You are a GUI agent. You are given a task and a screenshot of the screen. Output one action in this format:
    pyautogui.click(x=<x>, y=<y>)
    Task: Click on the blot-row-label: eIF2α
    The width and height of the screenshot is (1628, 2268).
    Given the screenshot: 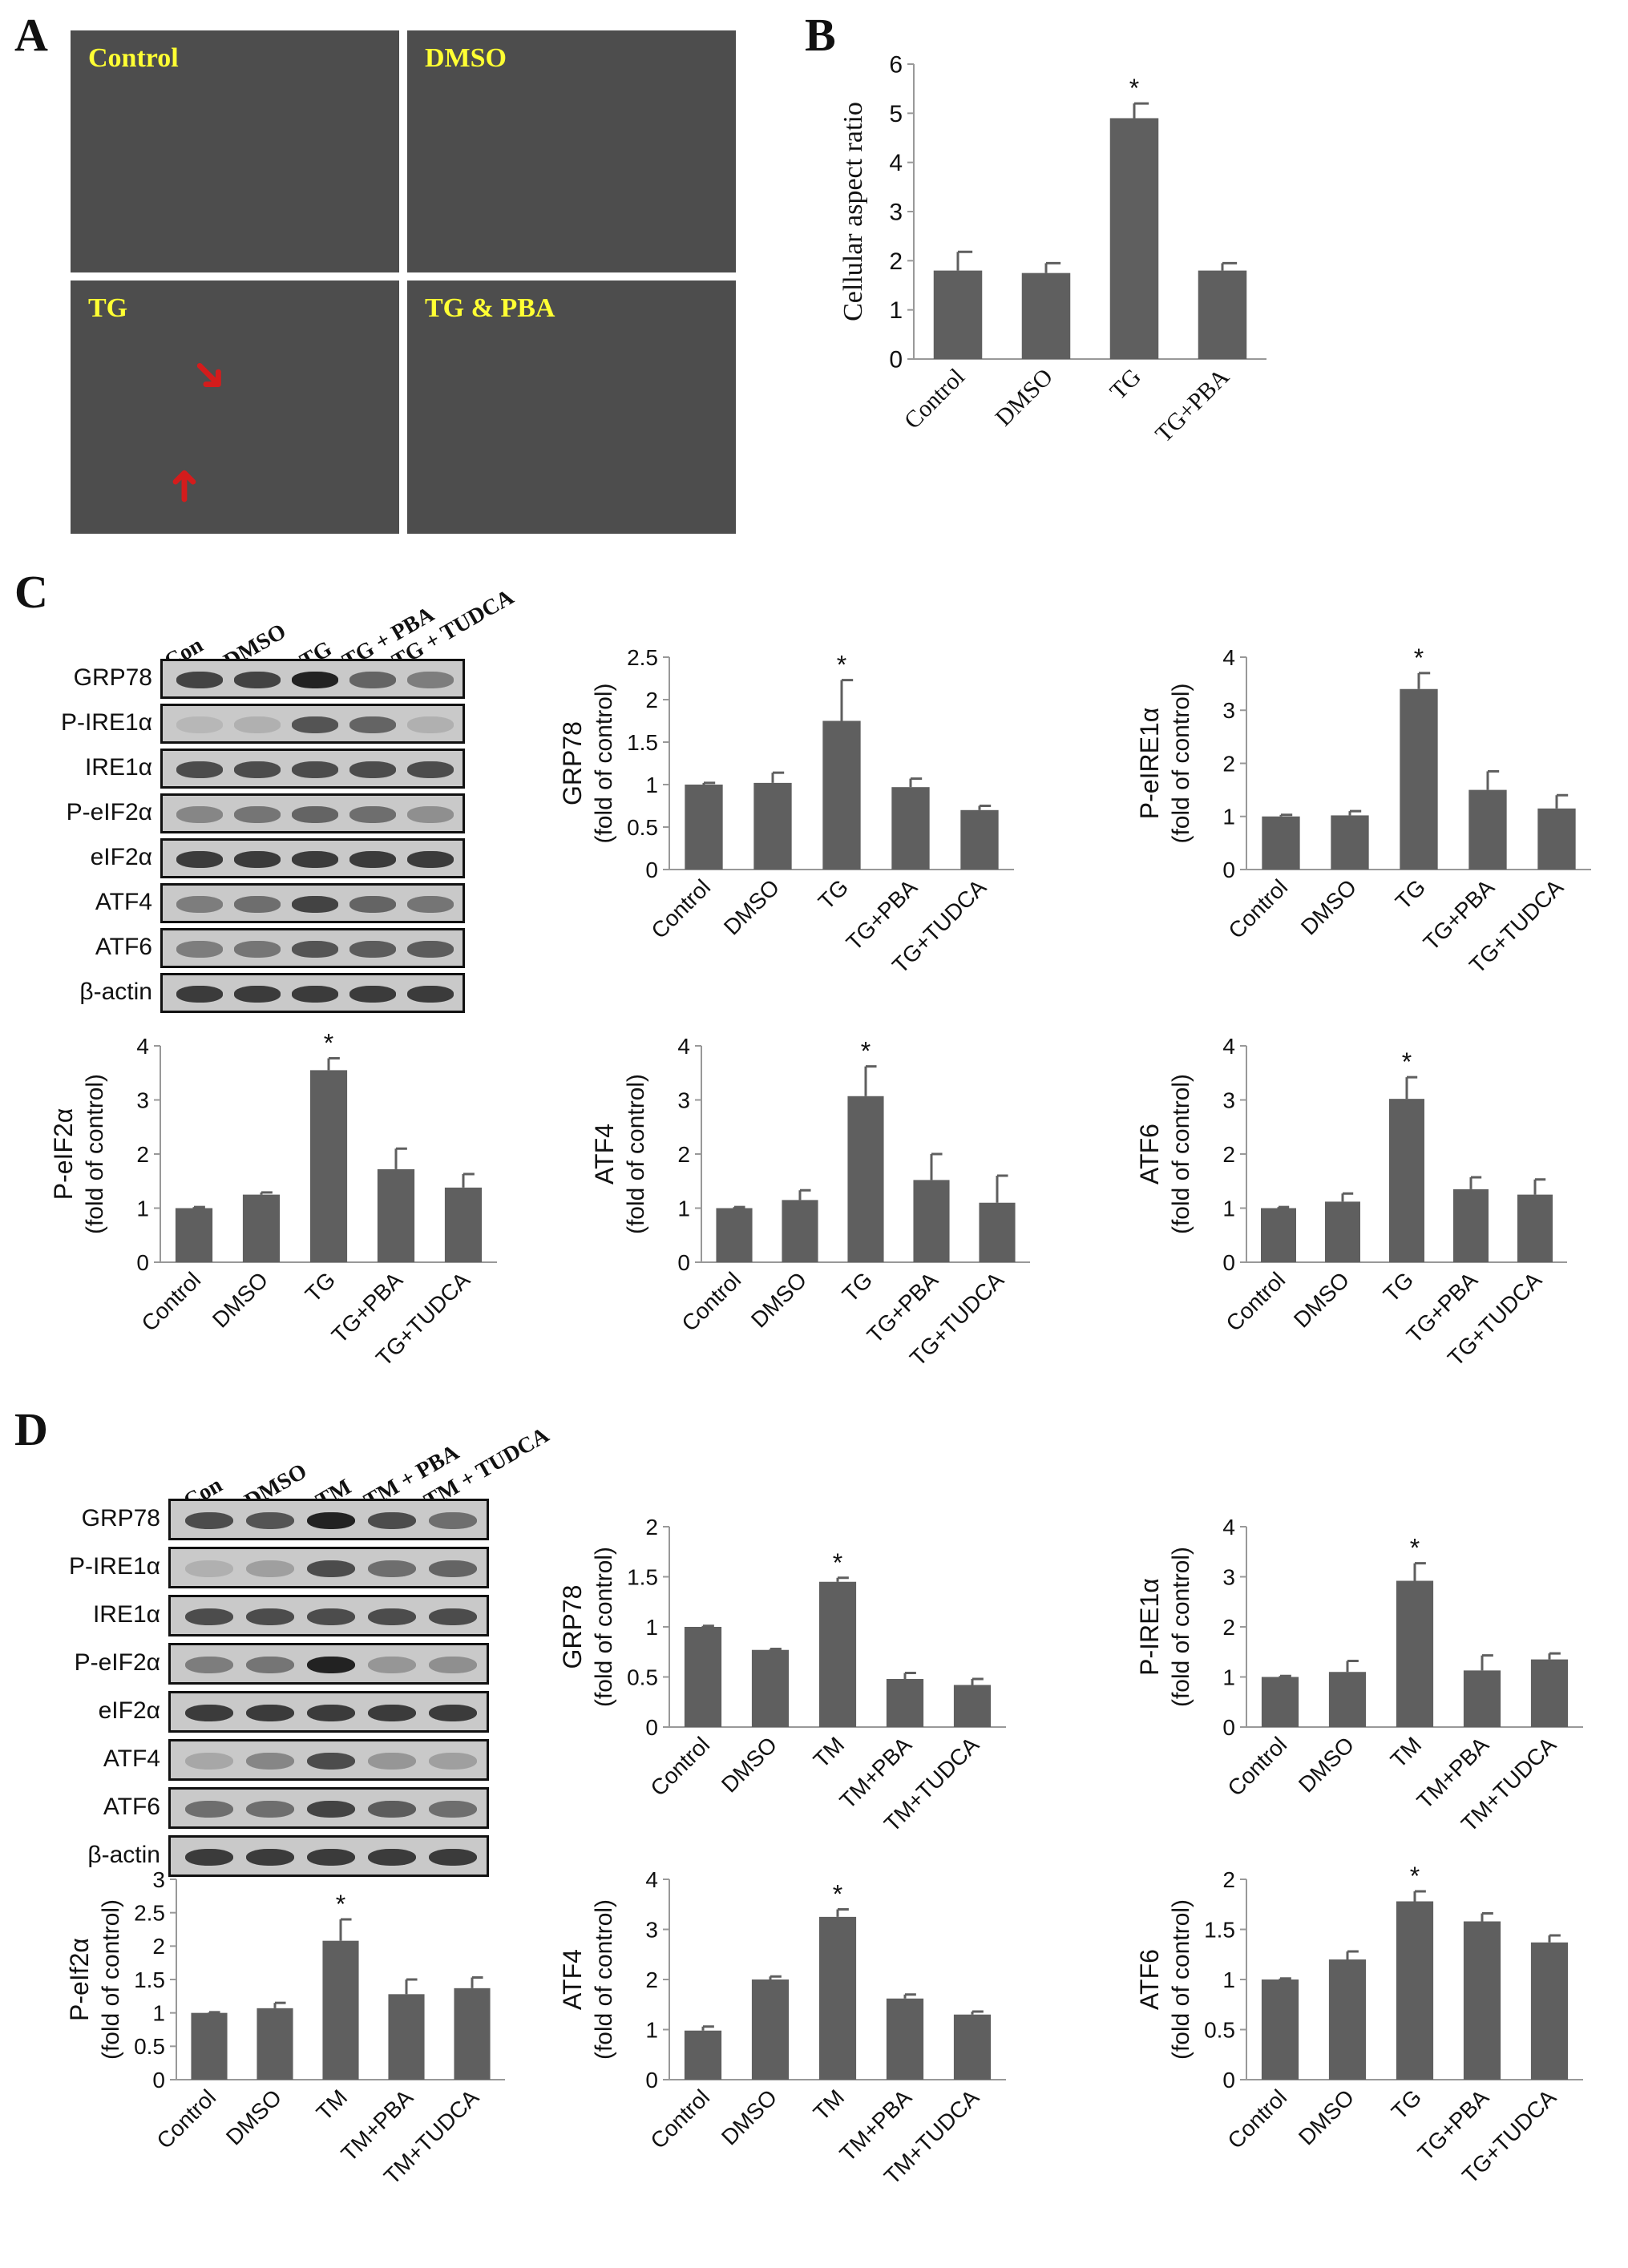 What is the action you would take?
    pyautogui.click(x=129, y=1710)
    